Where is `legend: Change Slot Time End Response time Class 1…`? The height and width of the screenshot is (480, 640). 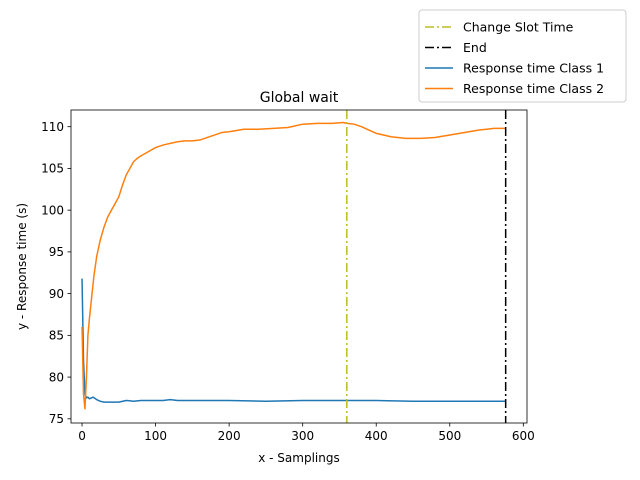
legend: Change Slot Time End Response time Class 1… is located at coordinates (522, 56).